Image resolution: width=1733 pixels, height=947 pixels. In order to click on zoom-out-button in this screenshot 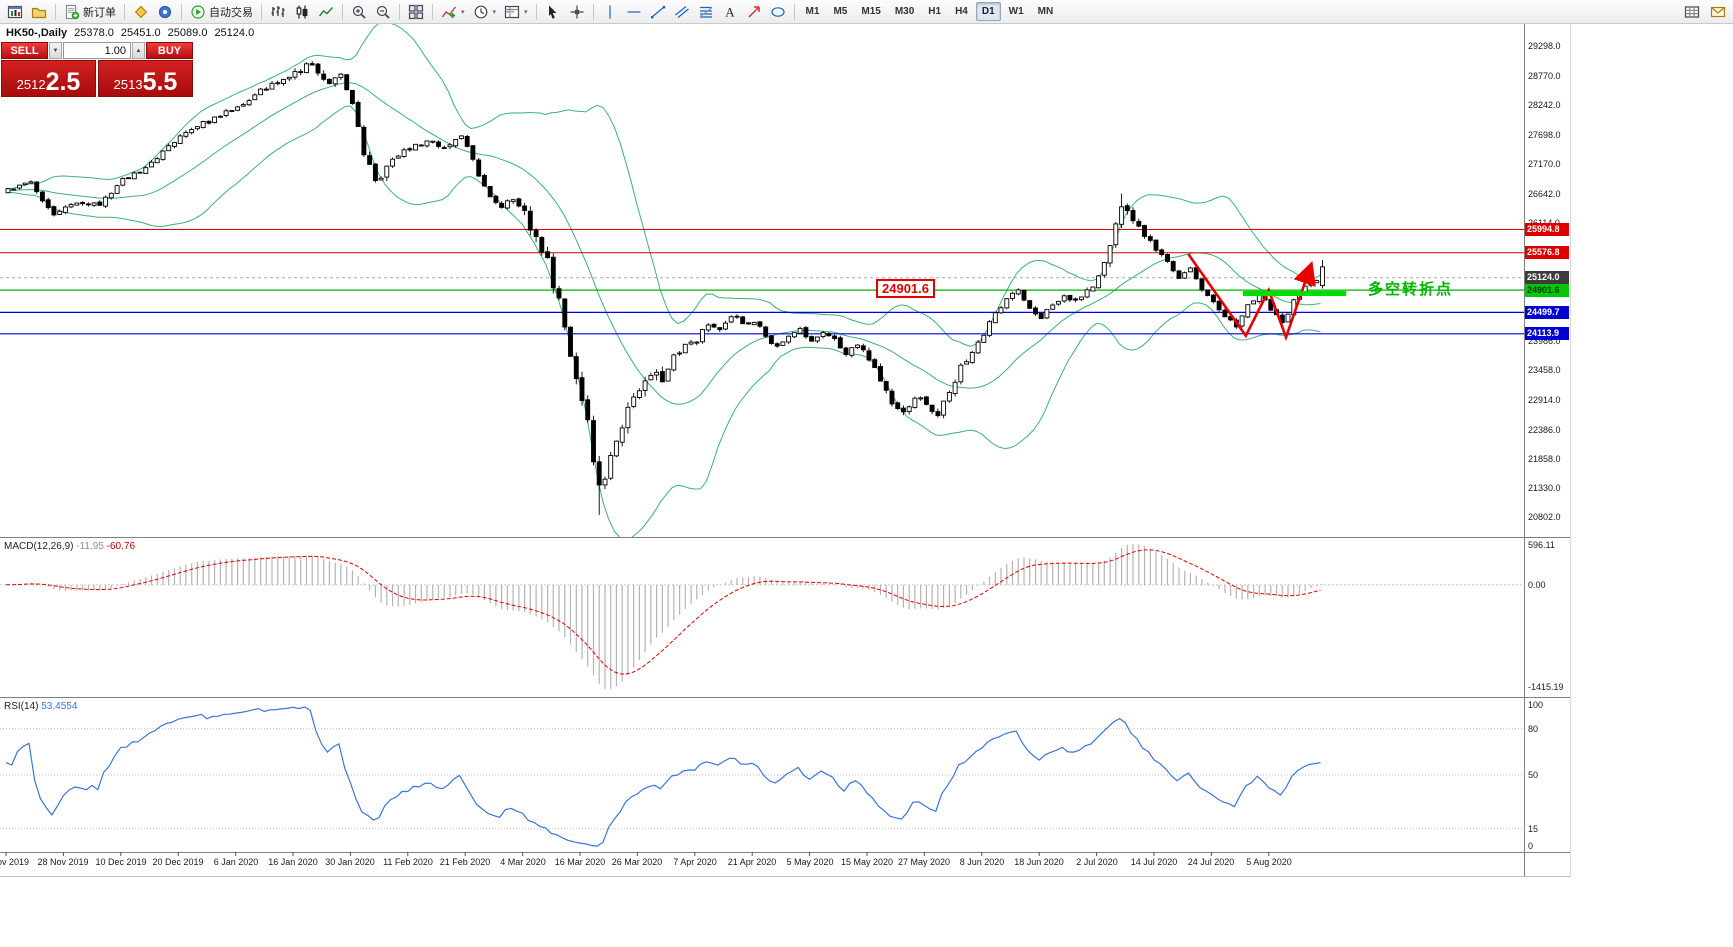, I will do `click(383, 12)`.